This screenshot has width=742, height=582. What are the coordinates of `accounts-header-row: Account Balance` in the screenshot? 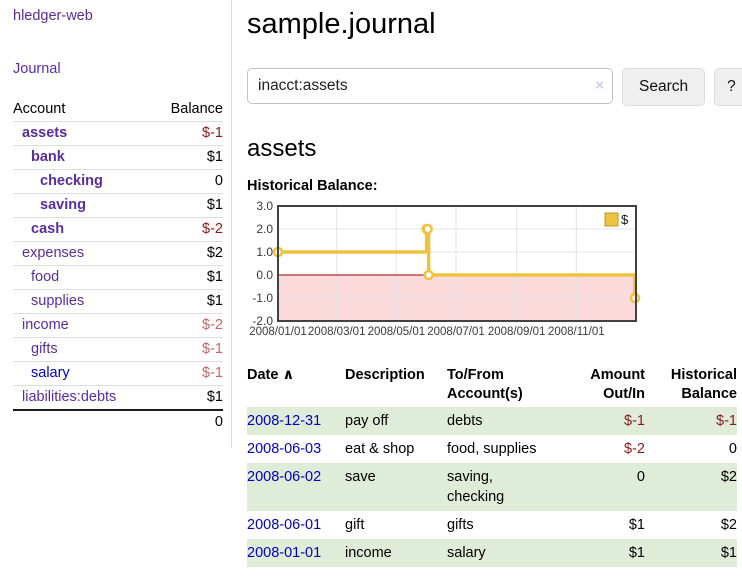 It's located at (118, 110).